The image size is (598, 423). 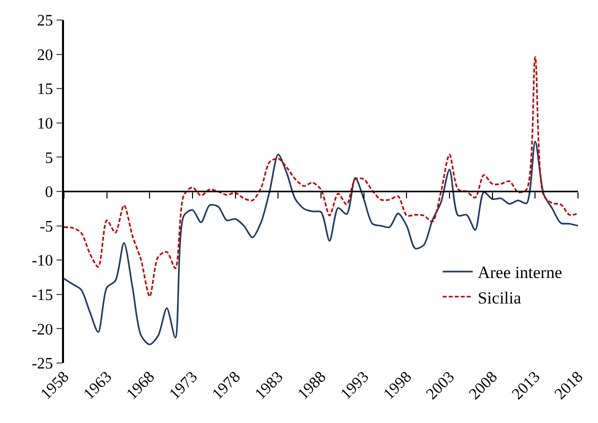 I want to click on y-tick-label: 25, so click(x=45, y=21).